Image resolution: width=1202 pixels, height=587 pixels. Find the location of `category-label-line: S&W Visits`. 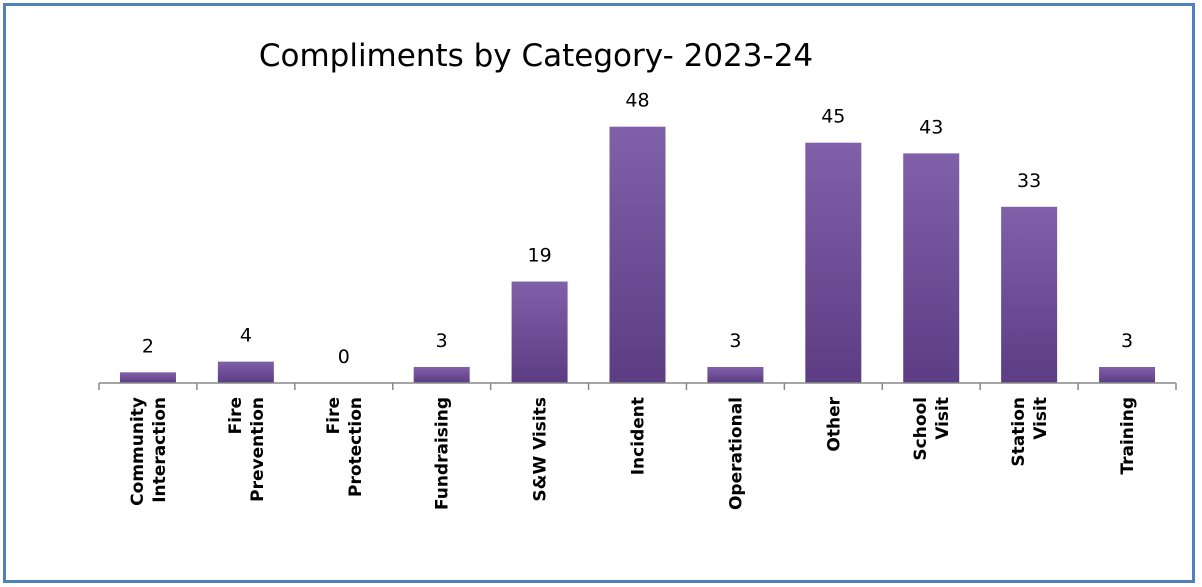

category-label-line: S&W Visits is located at coordinates (541, 449).